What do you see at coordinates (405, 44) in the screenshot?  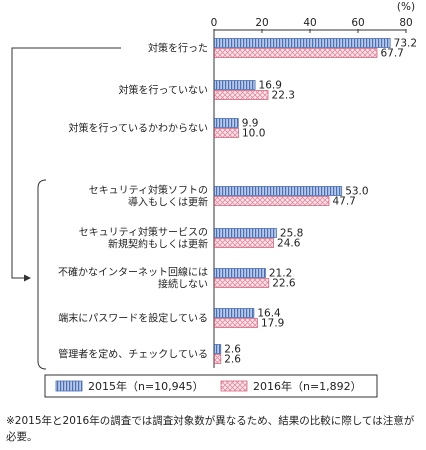 I see `value-label: 73.2` at bounding box center [405, 44].